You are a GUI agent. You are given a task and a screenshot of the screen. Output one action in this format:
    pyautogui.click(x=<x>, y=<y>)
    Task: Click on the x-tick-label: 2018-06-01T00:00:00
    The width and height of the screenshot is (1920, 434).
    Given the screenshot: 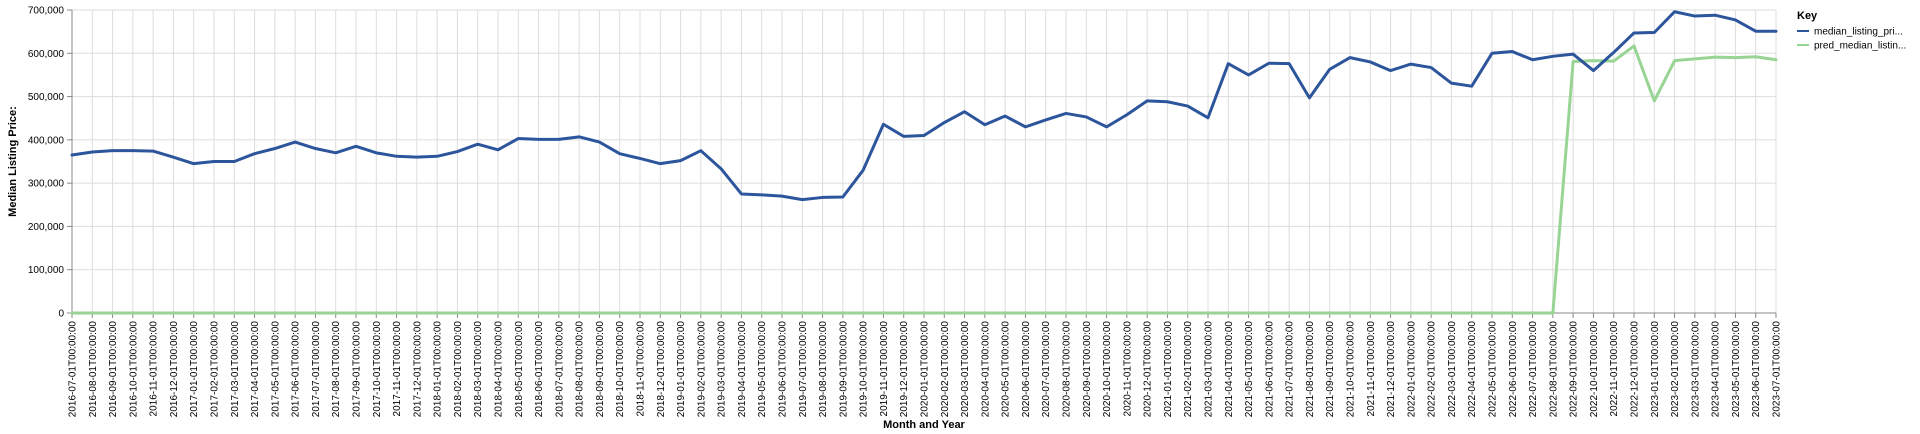 What is the action you would take?
    pyautogui.click(x=539, y=369)
    